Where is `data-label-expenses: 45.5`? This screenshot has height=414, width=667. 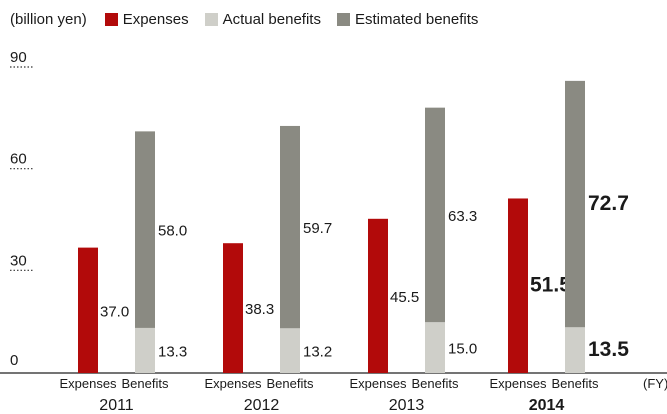
data-label-expenses: 45.5 is located at coordinates (404, 297).